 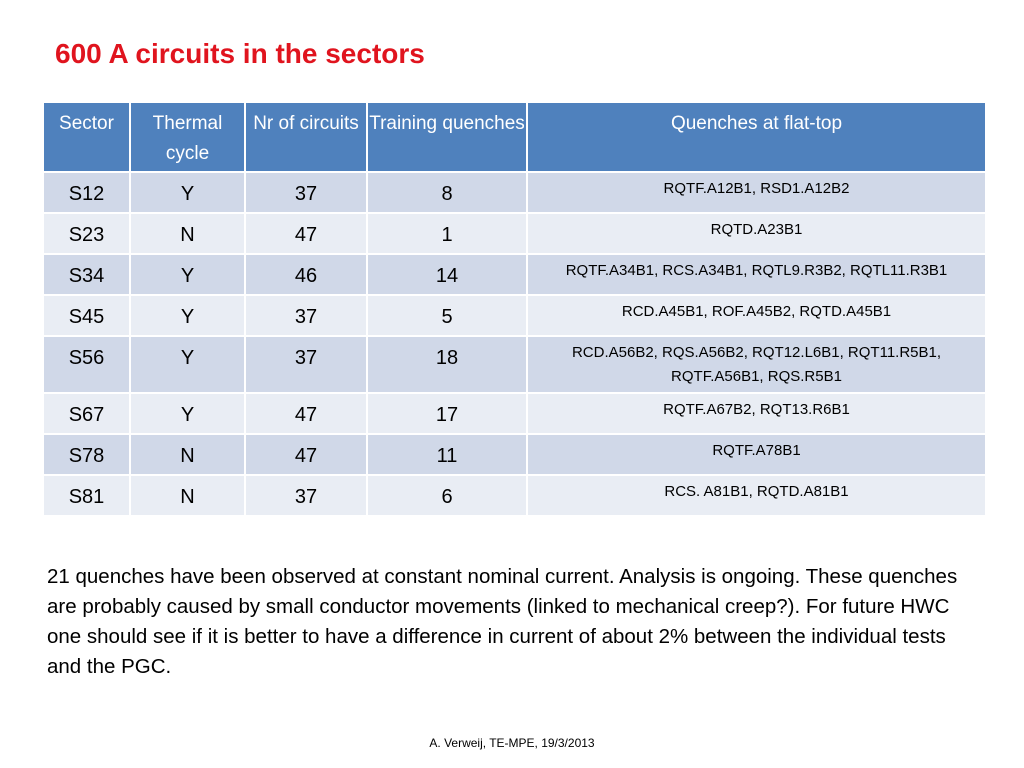 I want to click on cell-sector: S34, so click(x=86, y=274).